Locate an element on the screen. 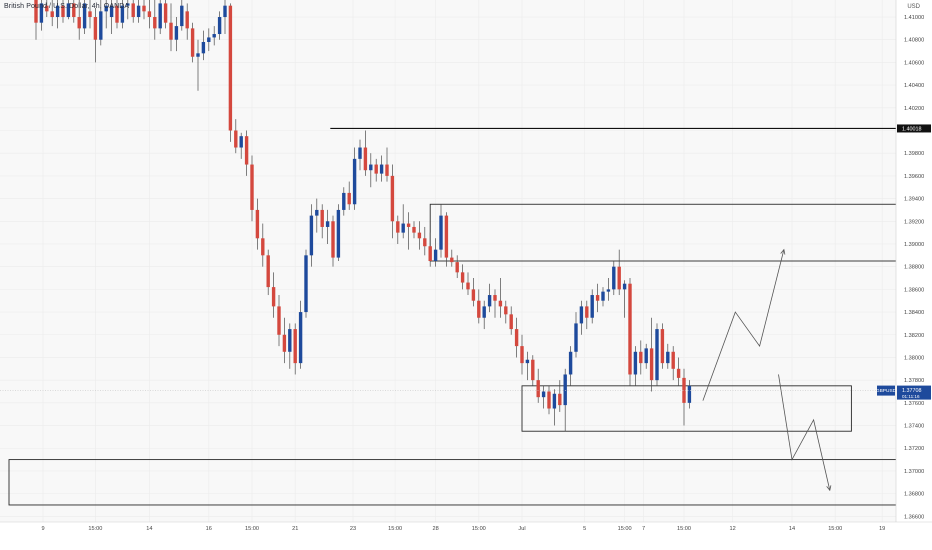  price-tick-label: 1.38600 is located at coordinates (914, 290).